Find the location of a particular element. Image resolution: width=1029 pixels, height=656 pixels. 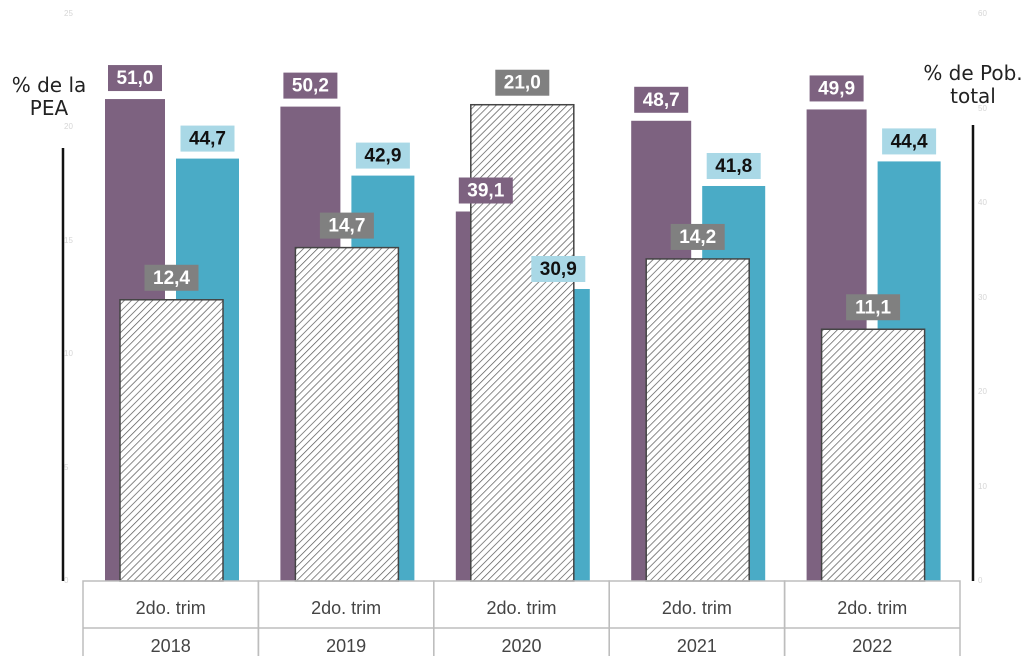

category-year-label: 2018 is located at coordinates (171, 646).